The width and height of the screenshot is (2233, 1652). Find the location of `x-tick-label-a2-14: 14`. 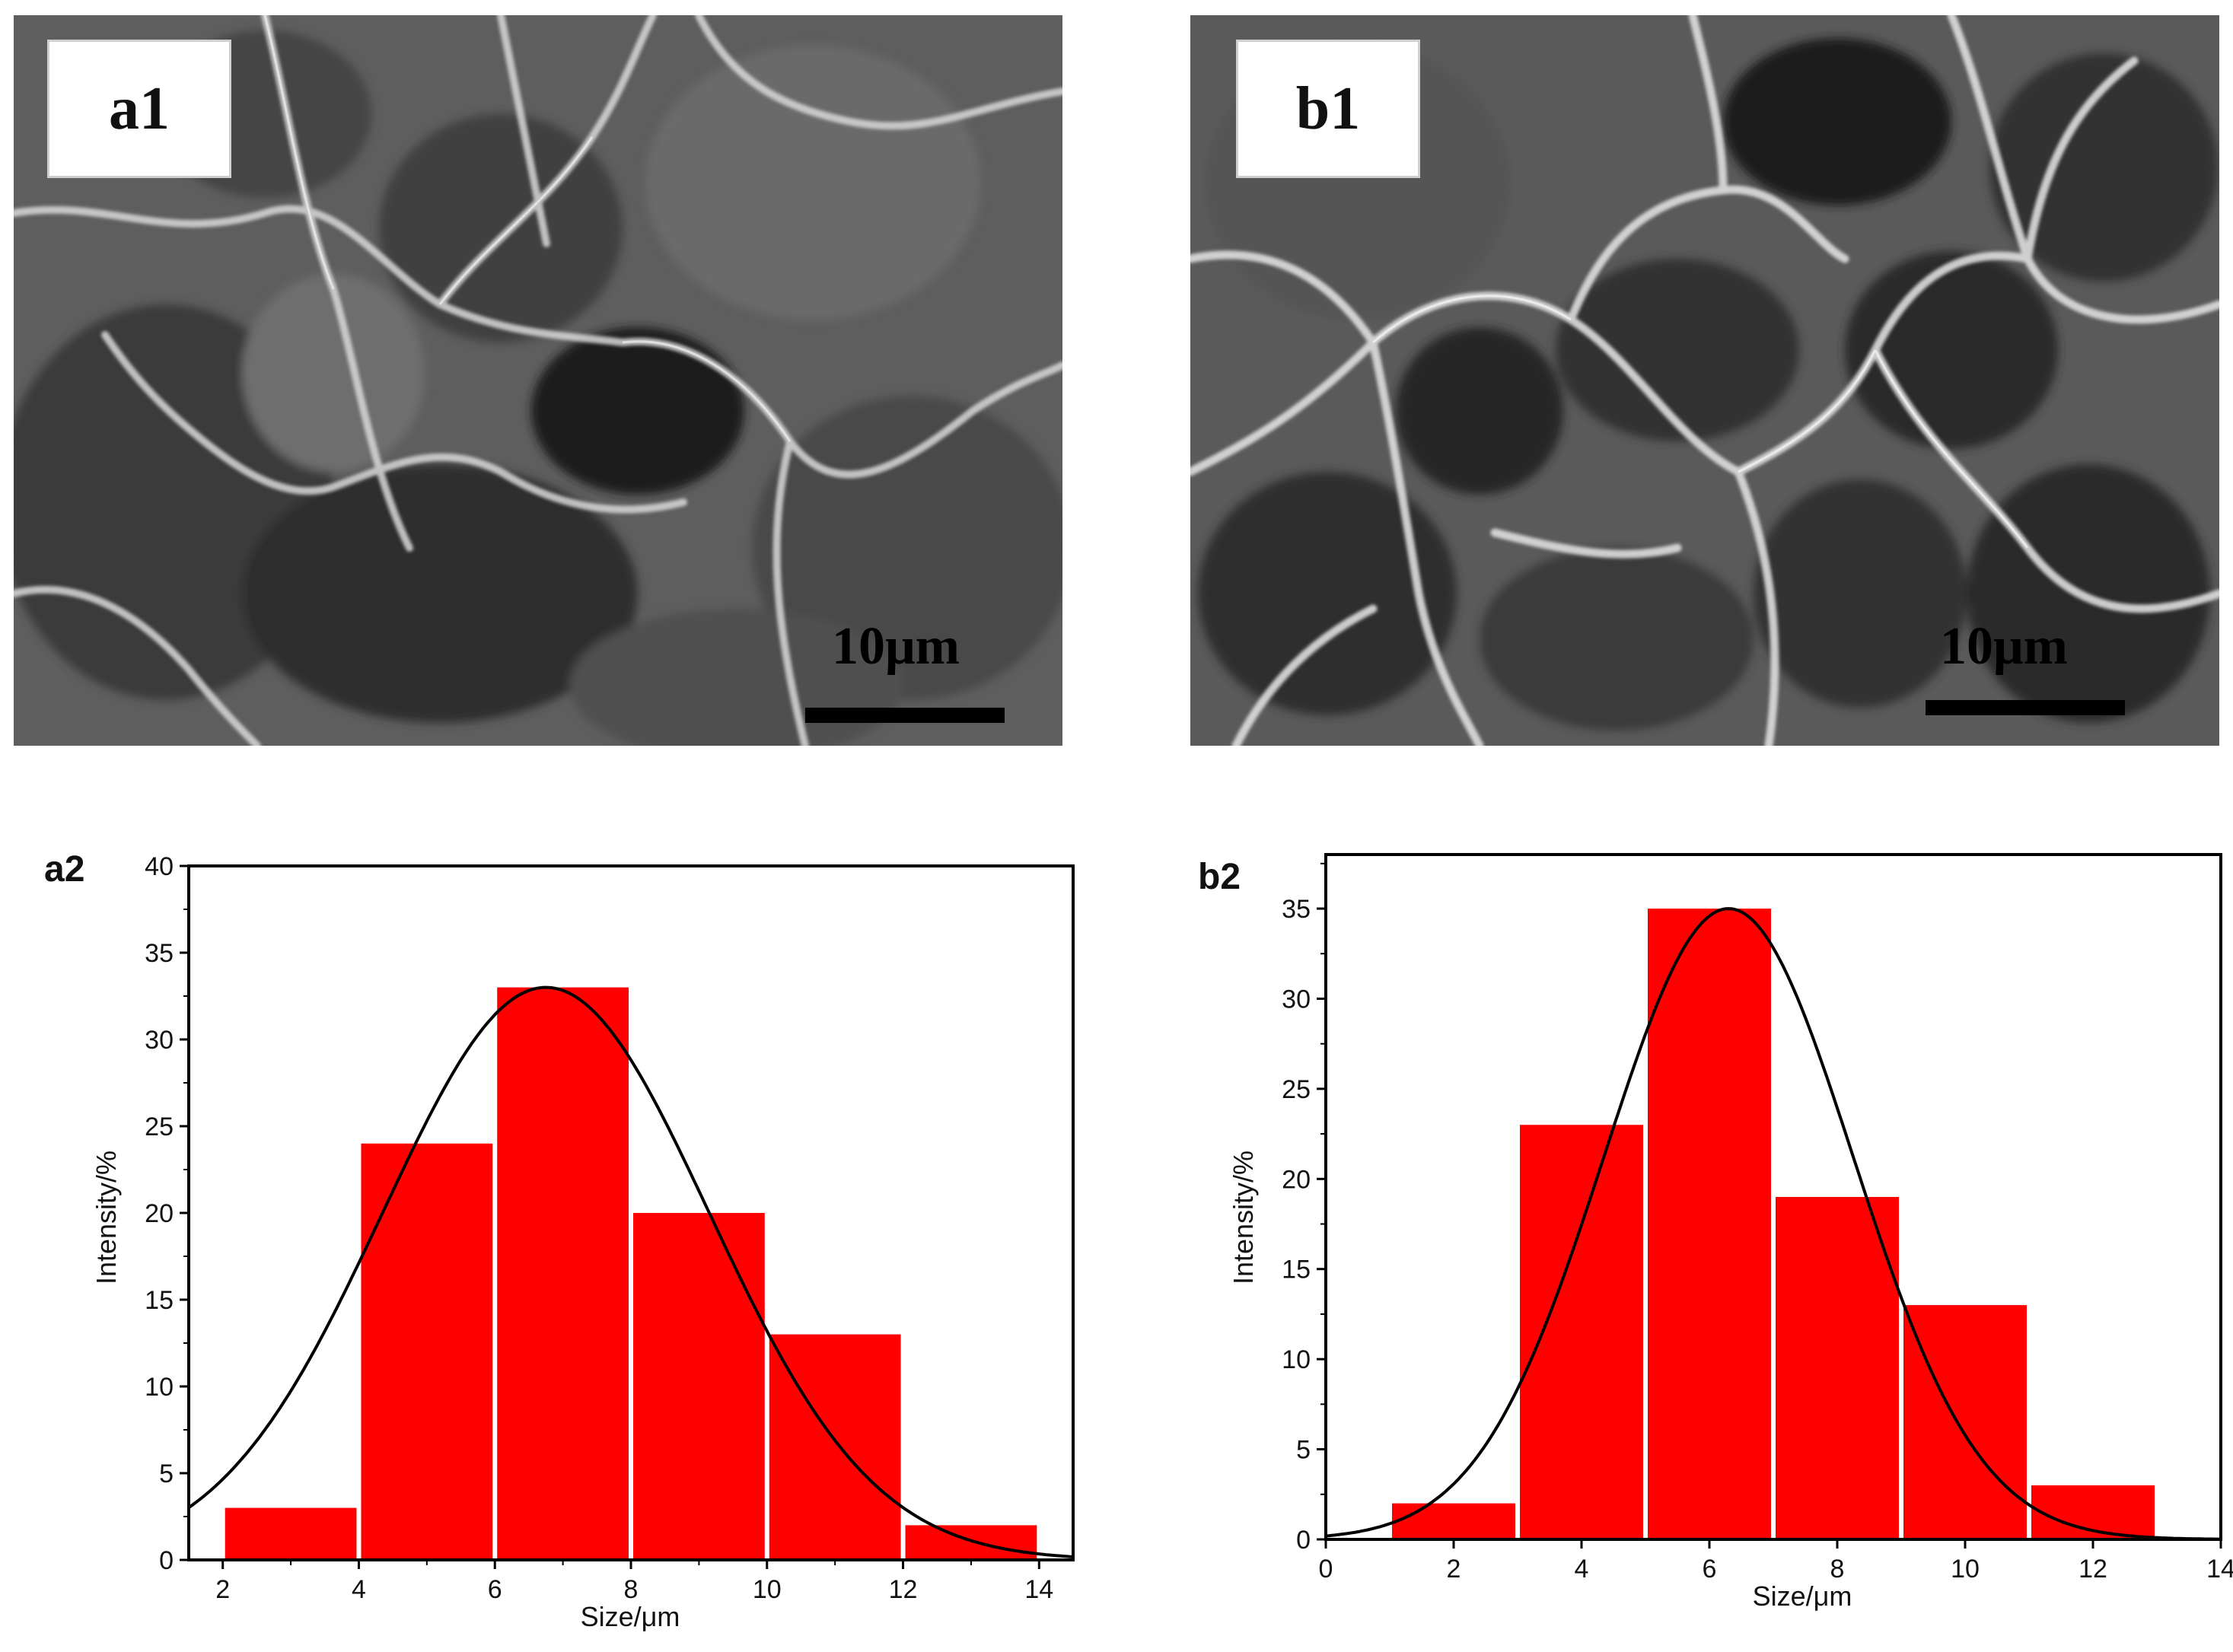

x-tick-label-a2-14: 14 is located at coordinates (1038, 1589).